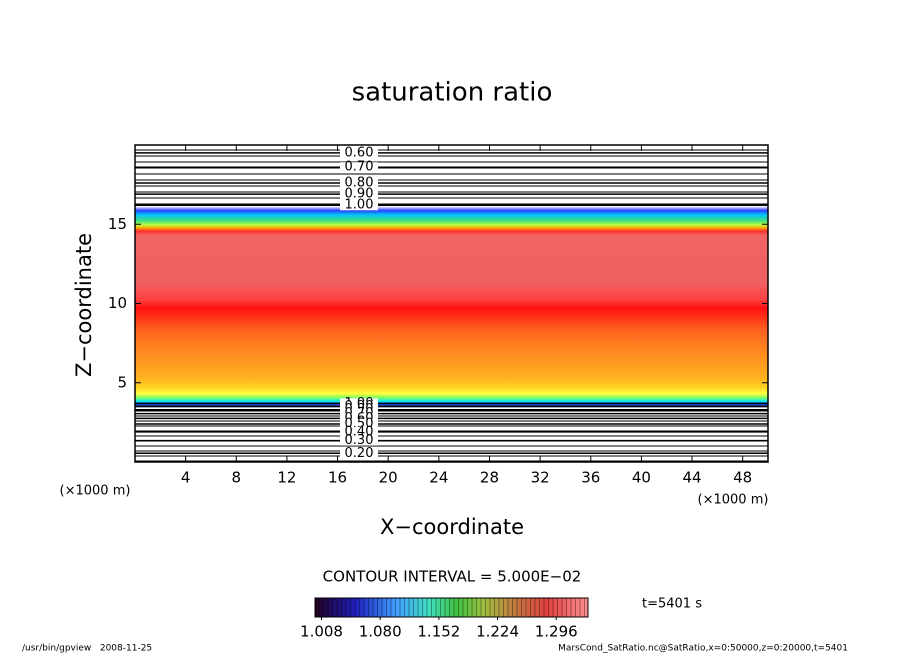 The width and height of the screenshot is (904, 658). Describe the element at coordinates (540, 478) in the screenshot. I see `x-tick-label: 32` at that location.